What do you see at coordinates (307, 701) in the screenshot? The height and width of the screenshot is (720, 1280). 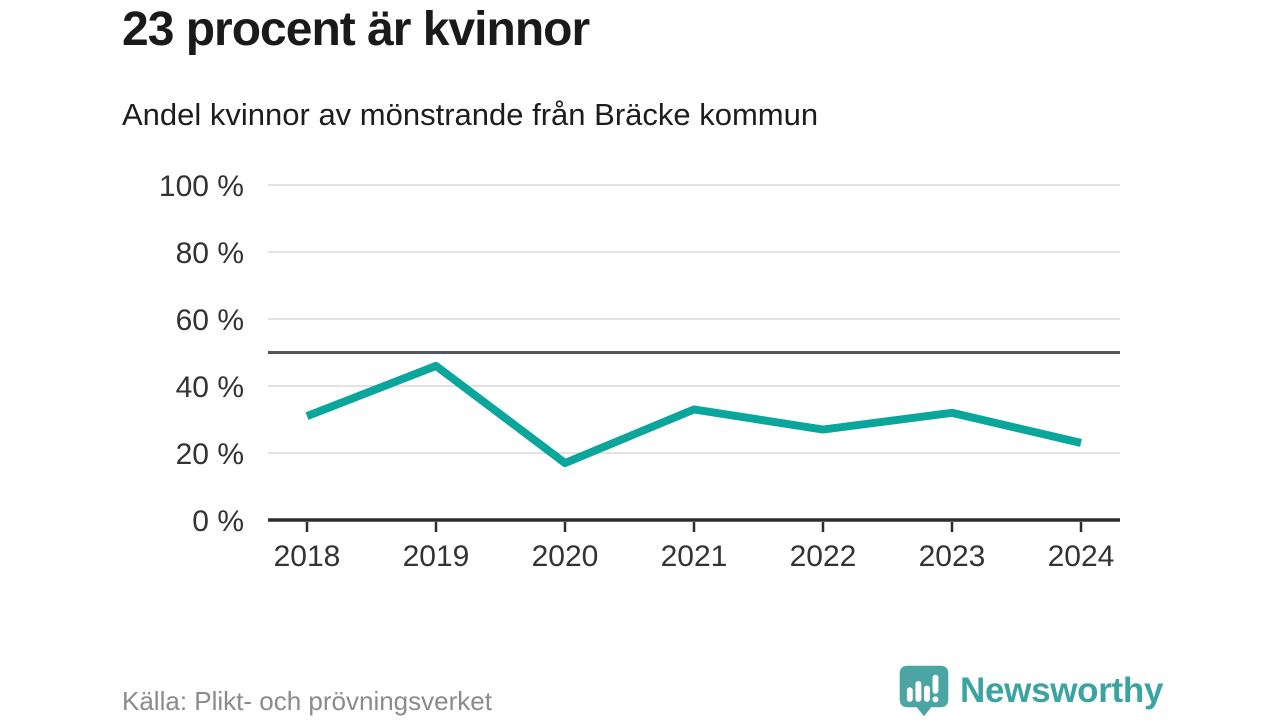 I see `source-note: Källa: Plikt- och prövningsverket` at bounding box center [307, 701].